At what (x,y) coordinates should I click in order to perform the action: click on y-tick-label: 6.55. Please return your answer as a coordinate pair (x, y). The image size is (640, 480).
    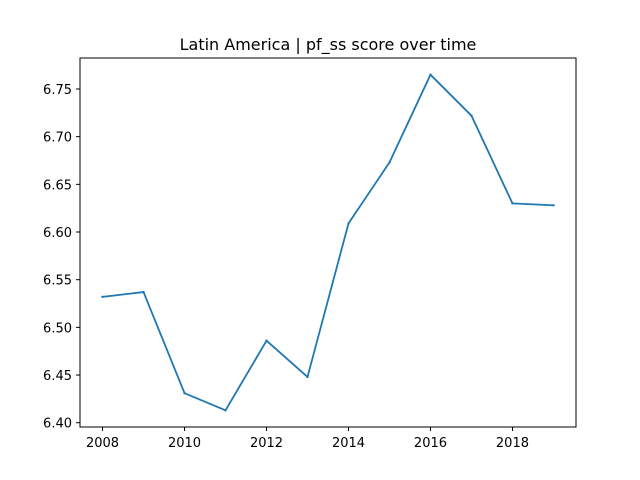
    Looking at the image, I should click on (57, 281).